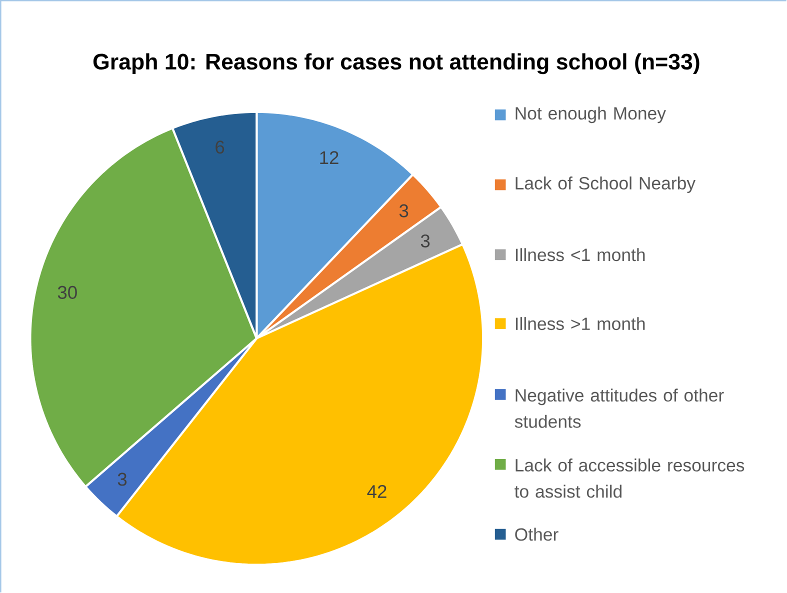 The image size is (787, 593). What do you see at coordinates (606, 185) in the screenshot?
I see `legend-label: Lack of School Nearby` at bounding box center [606, 185].